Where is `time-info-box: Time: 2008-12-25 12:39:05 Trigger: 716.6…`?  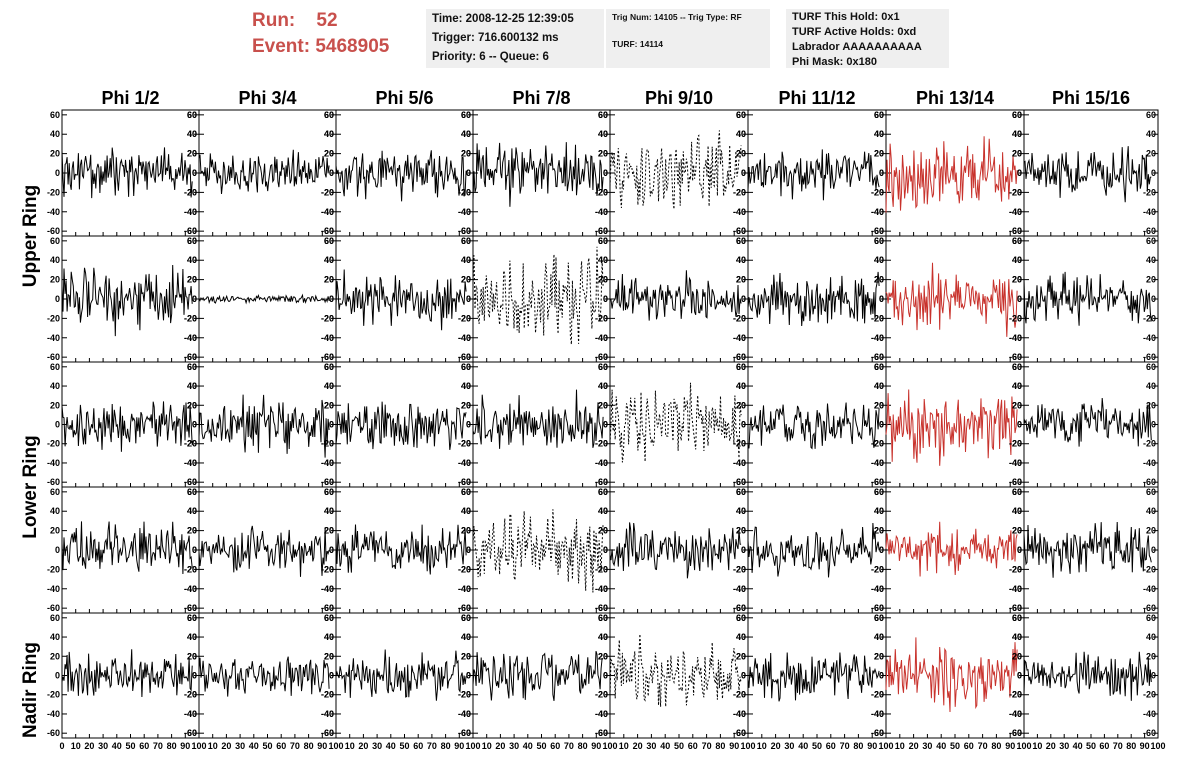
time-info-box: Time: 2008-12-25 12:39:05 Trigger: 716.6… is located at coordinates (515, 38).